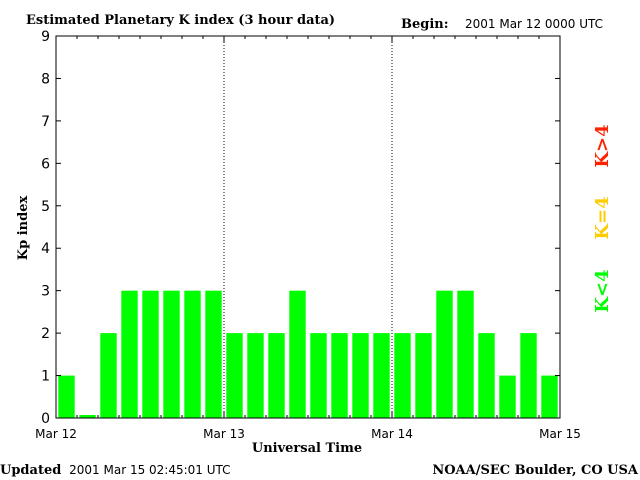  I want to click on y-tick-label: 0, so click(45, 419).